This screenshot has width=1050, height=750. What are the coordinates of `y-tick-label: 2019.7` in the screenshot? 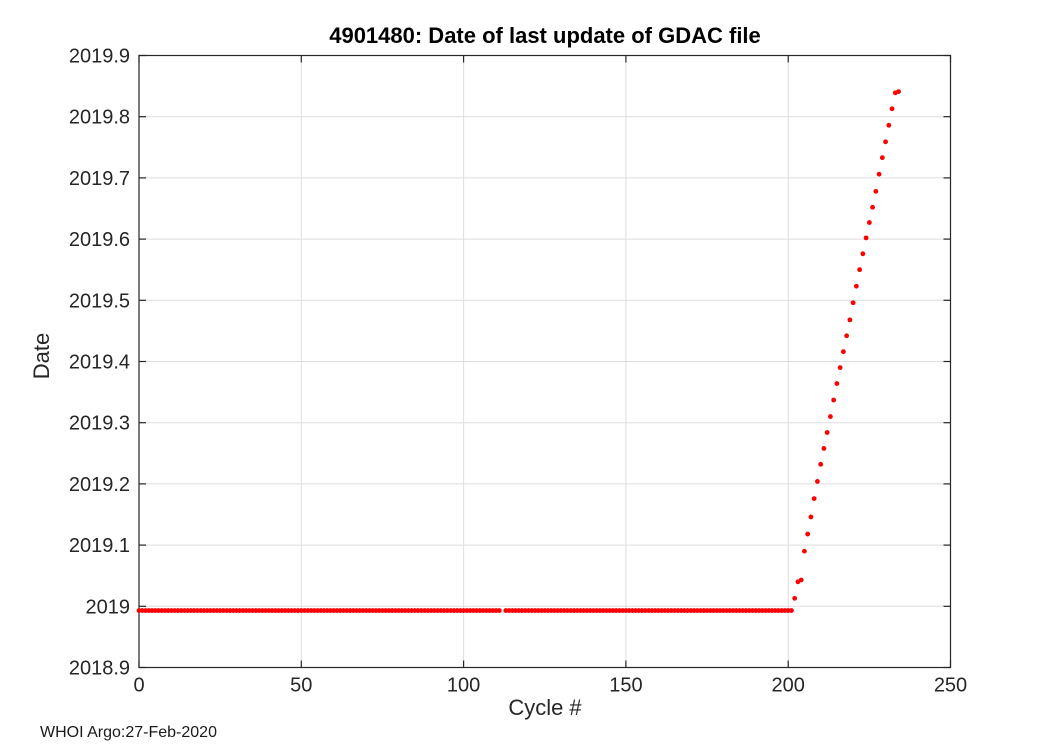 It's located at (99, 179).